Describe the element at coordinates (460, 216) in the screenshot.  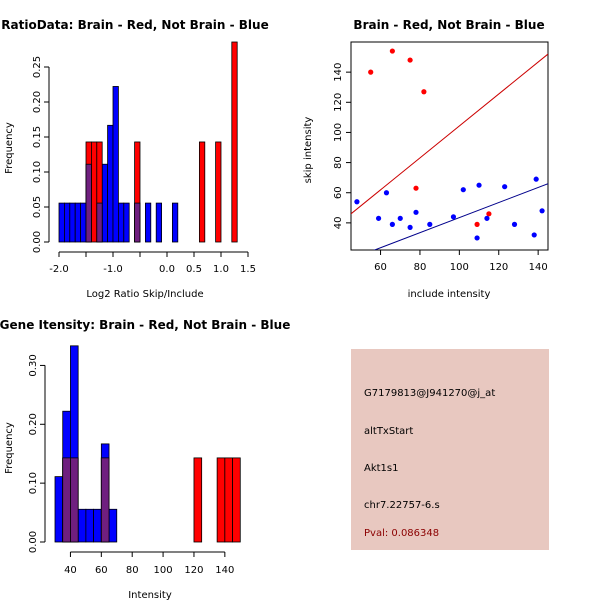
I see `scatter-blue-fit-line` at that location.